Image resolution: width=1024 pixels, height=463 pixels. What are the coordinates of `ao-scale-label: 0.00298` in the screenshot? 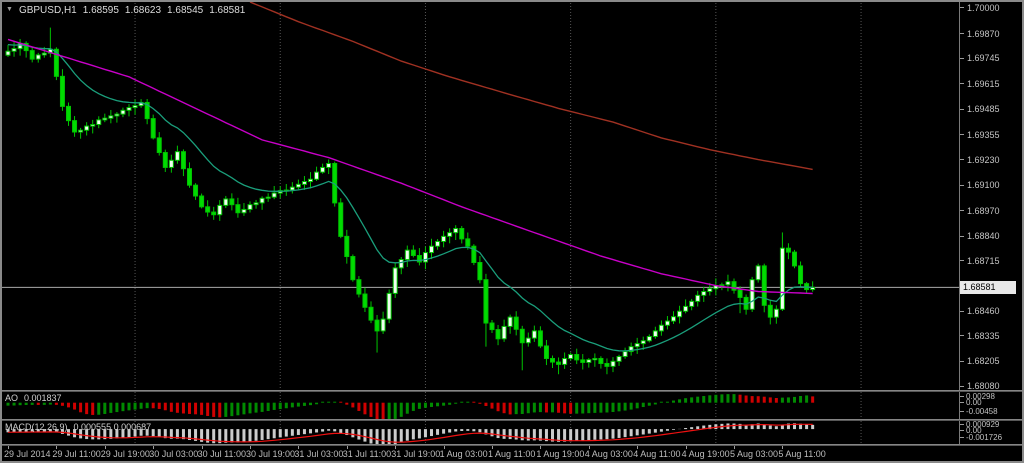 It's located at (977, 396).